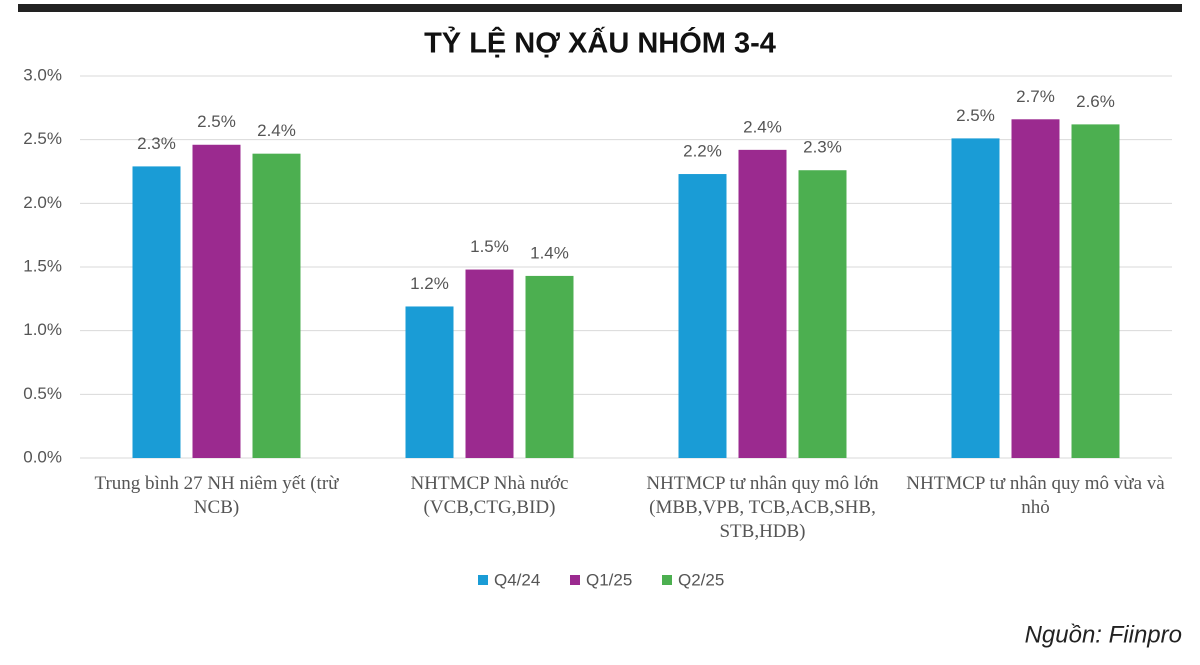 This screenshot has width=1200, height=665. Describe the element at coordinates (609, 579) in the screenshot. I see `legend-label: Q1/25` at that location.